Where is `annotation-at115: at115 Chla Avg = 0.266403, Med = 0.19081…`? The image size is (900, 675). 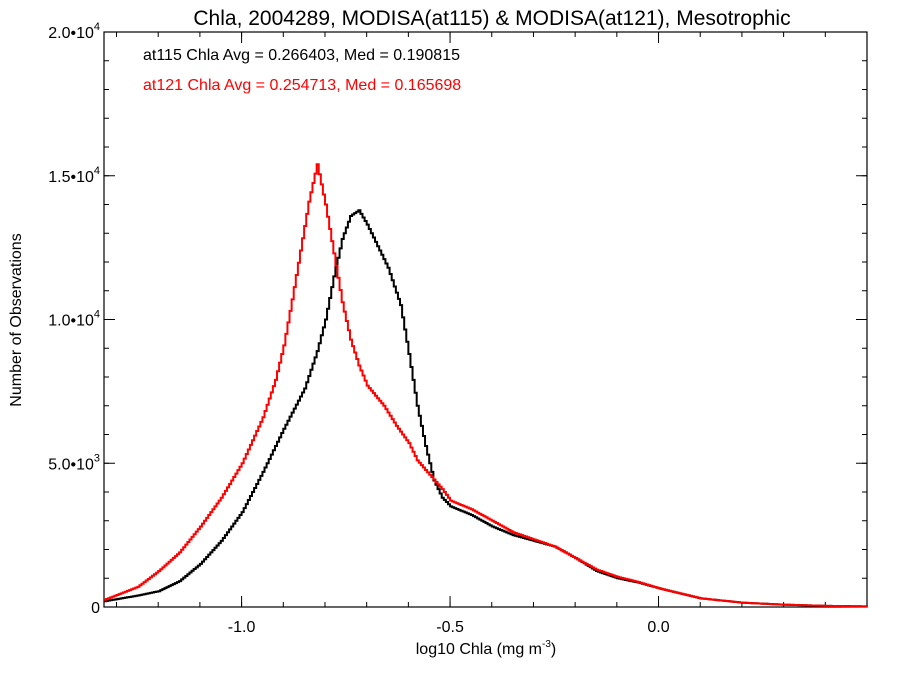
annotation-at115: at115 Chla Avg = 0.266403, Med = 0.19081… is located at coordinates (301, 55).